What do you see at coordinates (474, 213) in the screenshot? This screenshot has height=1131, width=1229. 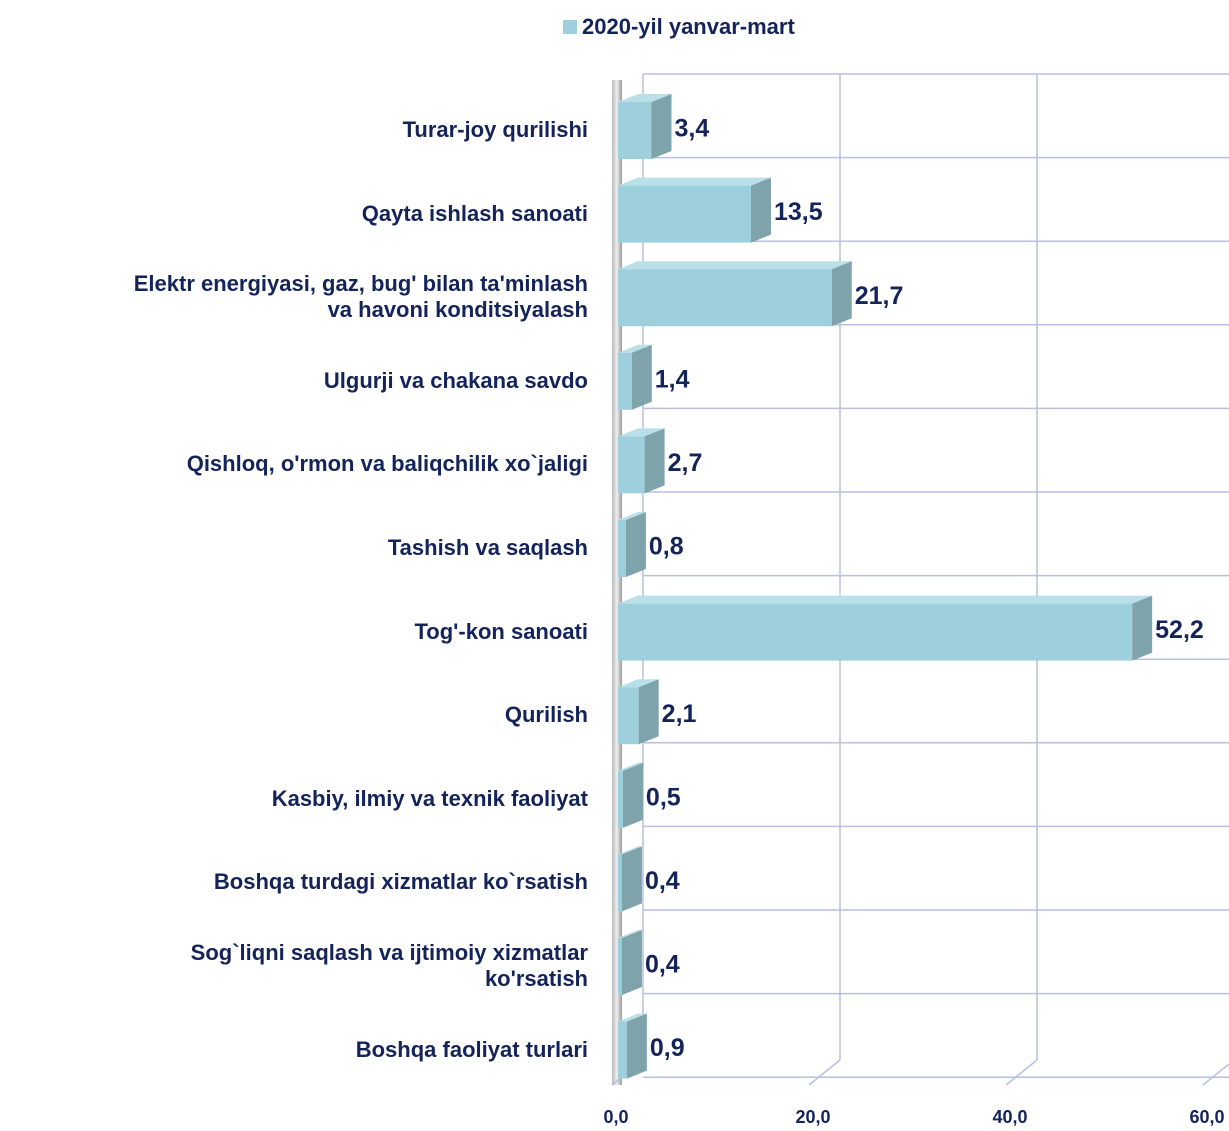 I see `category-label: Qayta ishlash sanoati` at bounding box center [474, 213].